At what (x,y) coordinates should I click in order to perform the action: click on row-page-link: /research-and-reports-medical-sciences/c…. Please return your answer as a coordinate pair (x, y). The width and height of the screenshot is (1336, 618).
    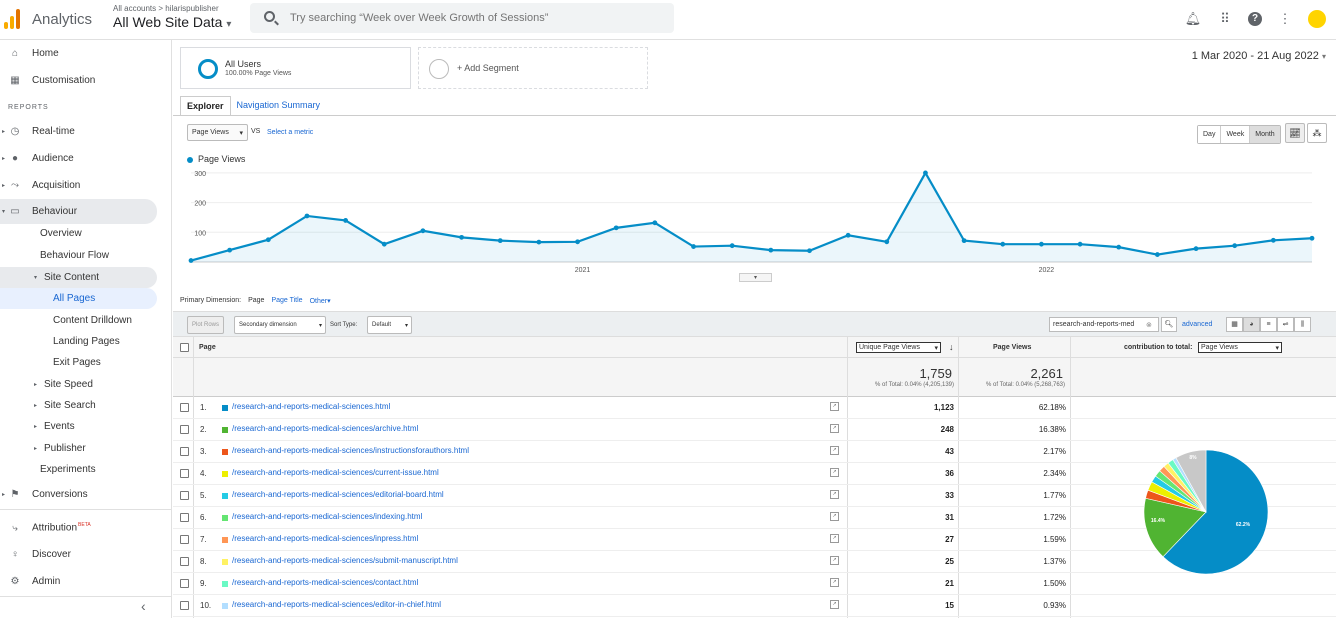
    Looking at the image, I should click on (325, 582).